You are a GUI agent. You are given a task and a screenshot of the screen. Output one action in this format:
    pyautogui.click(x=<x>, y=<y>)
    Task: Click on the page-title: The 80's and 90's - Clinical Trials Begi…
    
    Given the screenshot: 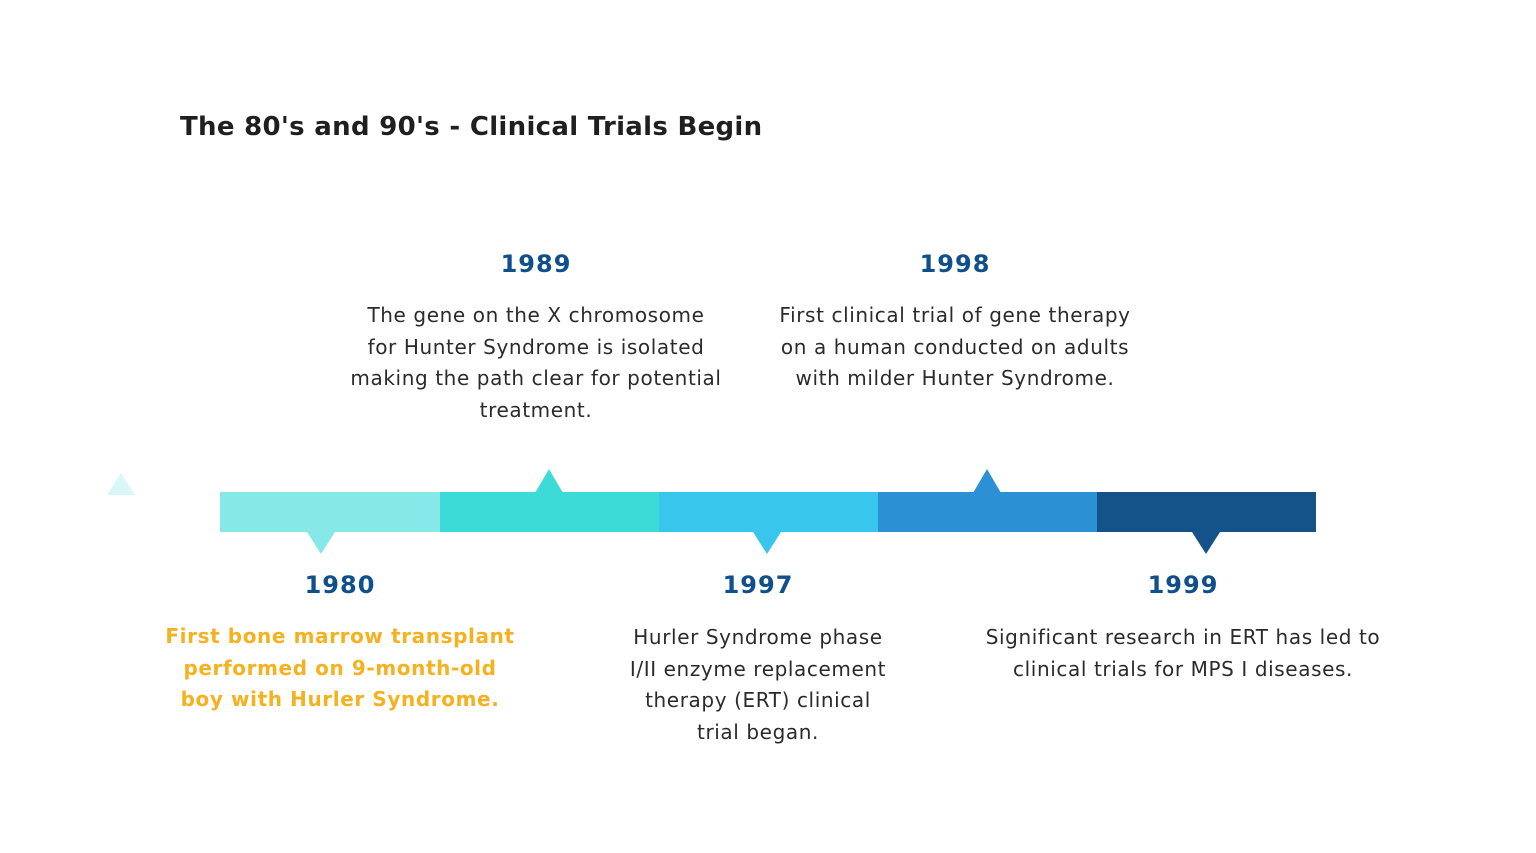 What is the action you would take?
    pyautogui.click(x=471, y=127)
    